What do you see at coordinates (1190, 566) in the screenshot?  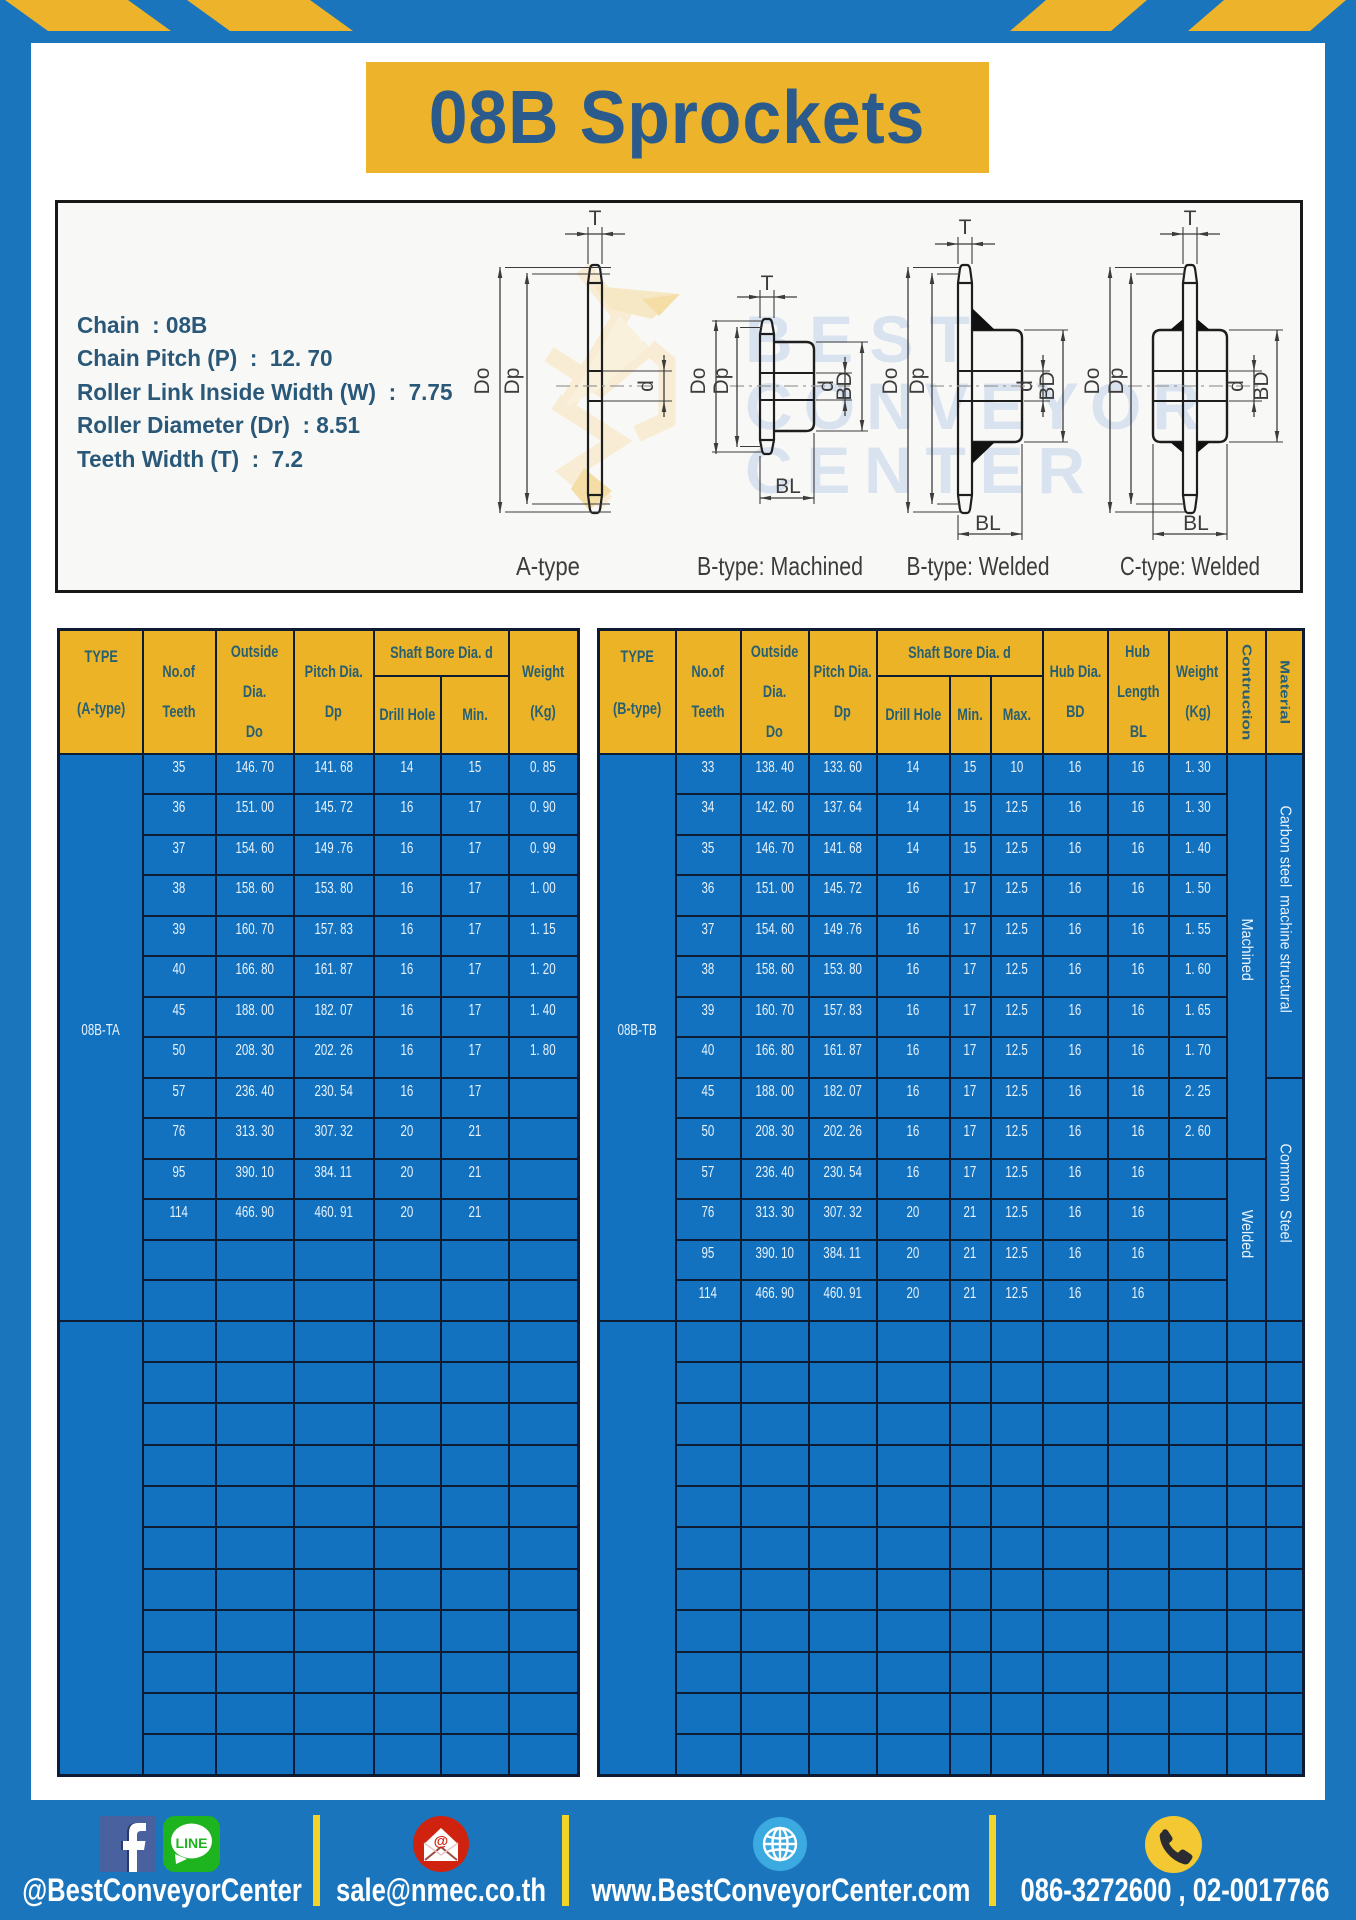 I see `svg-text: C-type: Welded` at bounding box center [1190, 566].